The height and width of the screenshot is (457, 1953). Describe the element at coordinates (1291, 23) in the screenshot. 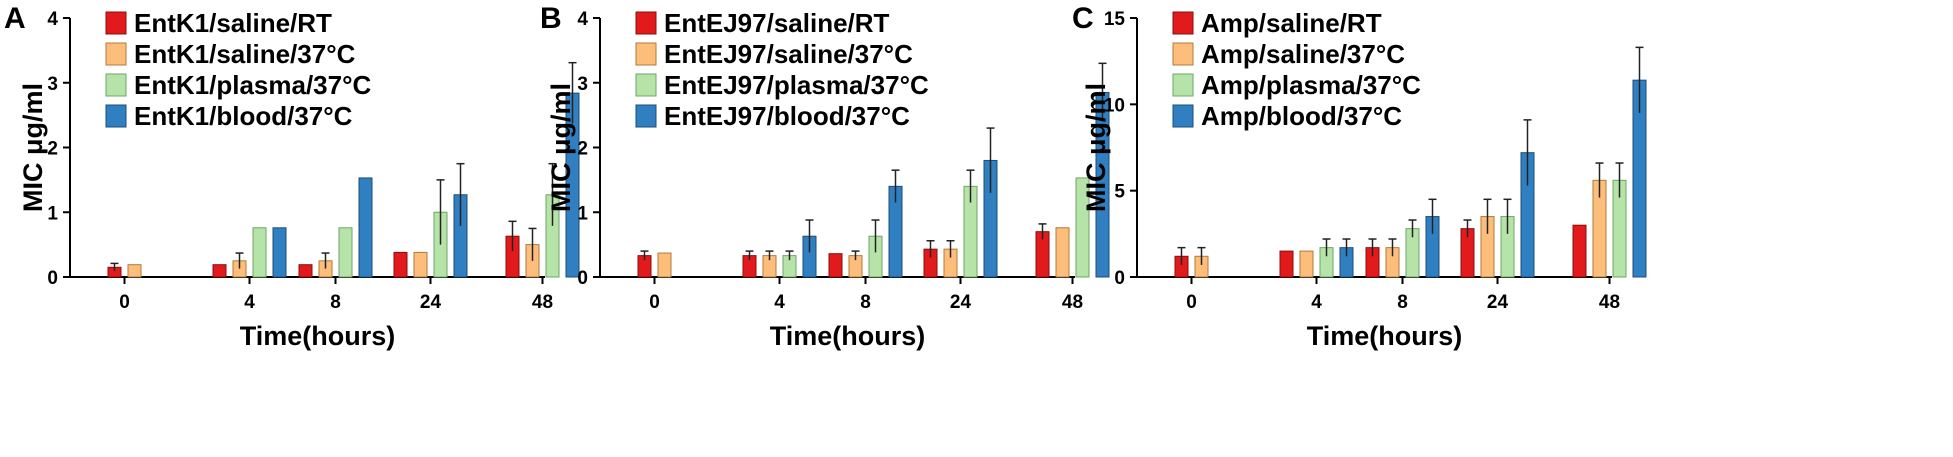

I see `legend-entry: Amp/saline/RT` at that location.